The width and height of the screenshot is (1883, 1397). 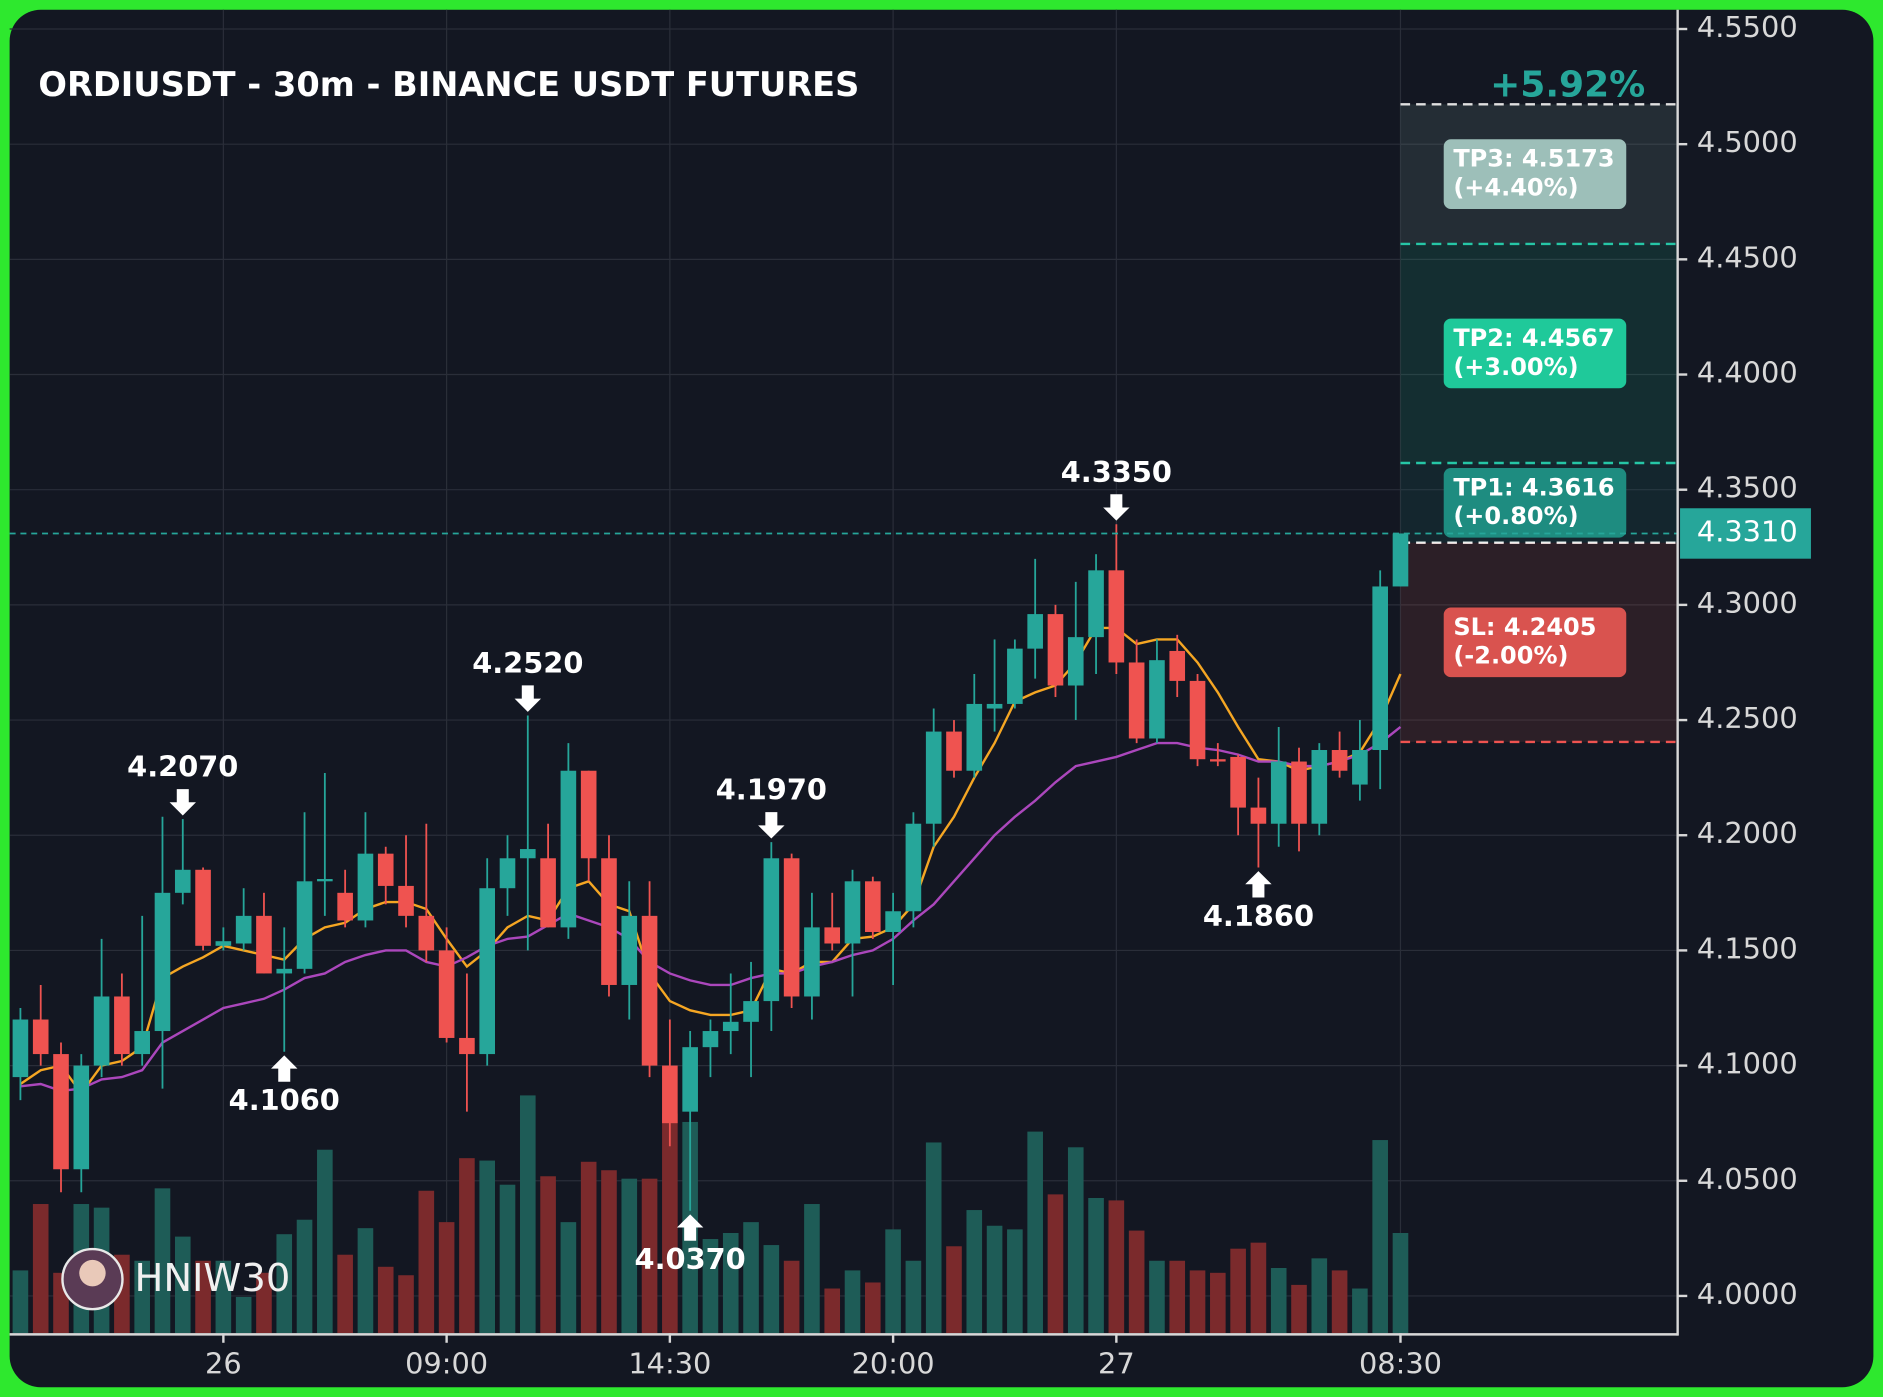 What do you see at coordinates (1116, 1364) in the screenshot?
I see `x-tick-label: 27` at bounding box center [1116, 1364].